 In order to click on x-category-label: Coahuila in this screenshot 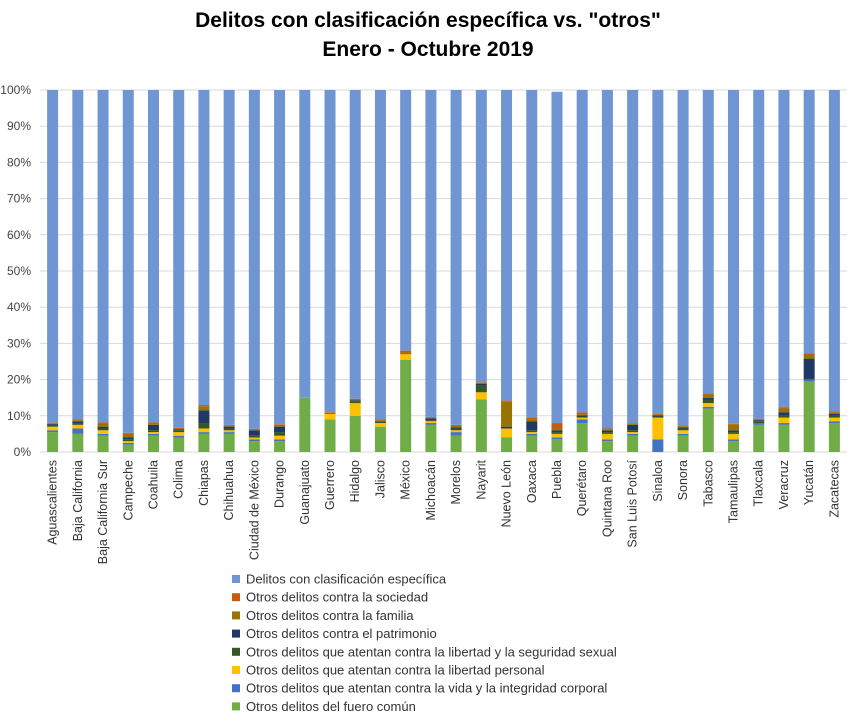, I will do `click(153, 484)`.